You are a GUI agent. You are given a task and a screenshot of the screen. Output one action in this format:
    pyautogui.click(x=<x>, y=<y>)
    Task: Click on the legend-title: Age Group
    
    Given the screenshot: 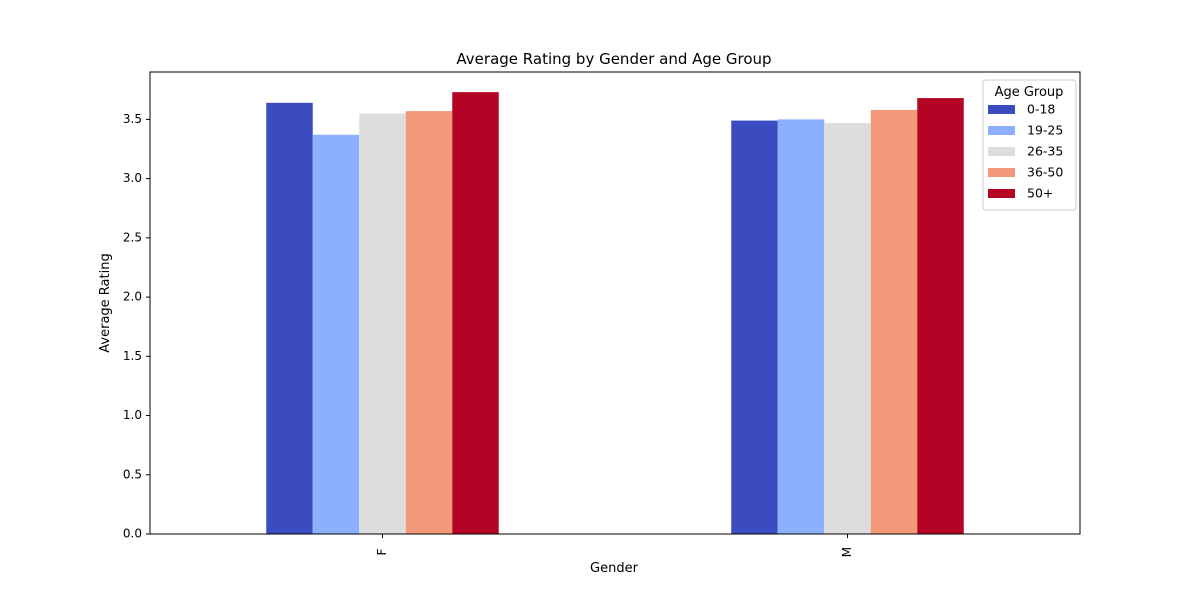 What is the action you would take?
    pyautogui.click(x=1029, y=92)
    